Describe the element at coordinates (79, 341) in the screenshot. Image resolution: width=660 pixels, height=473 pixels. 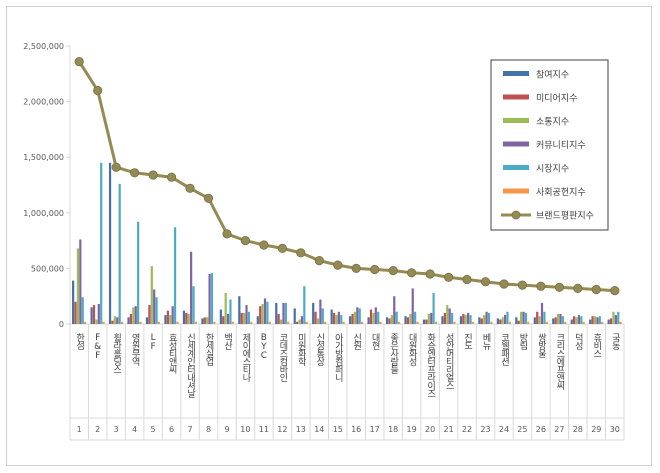
I see `category-label: 한섬` at that location.